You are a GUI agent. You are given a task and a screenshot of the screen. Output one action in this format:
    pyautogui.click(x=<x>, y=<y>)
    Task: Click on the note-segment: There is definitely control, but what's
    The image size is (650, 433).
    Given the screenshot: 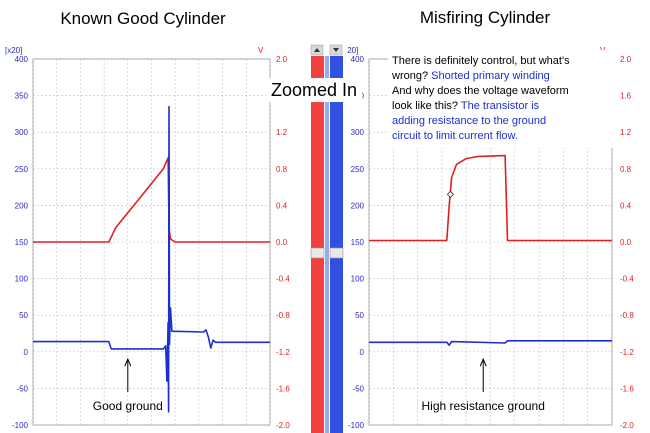 What is the action you would take?
    pyautogui.click(x=481, y=61)
    